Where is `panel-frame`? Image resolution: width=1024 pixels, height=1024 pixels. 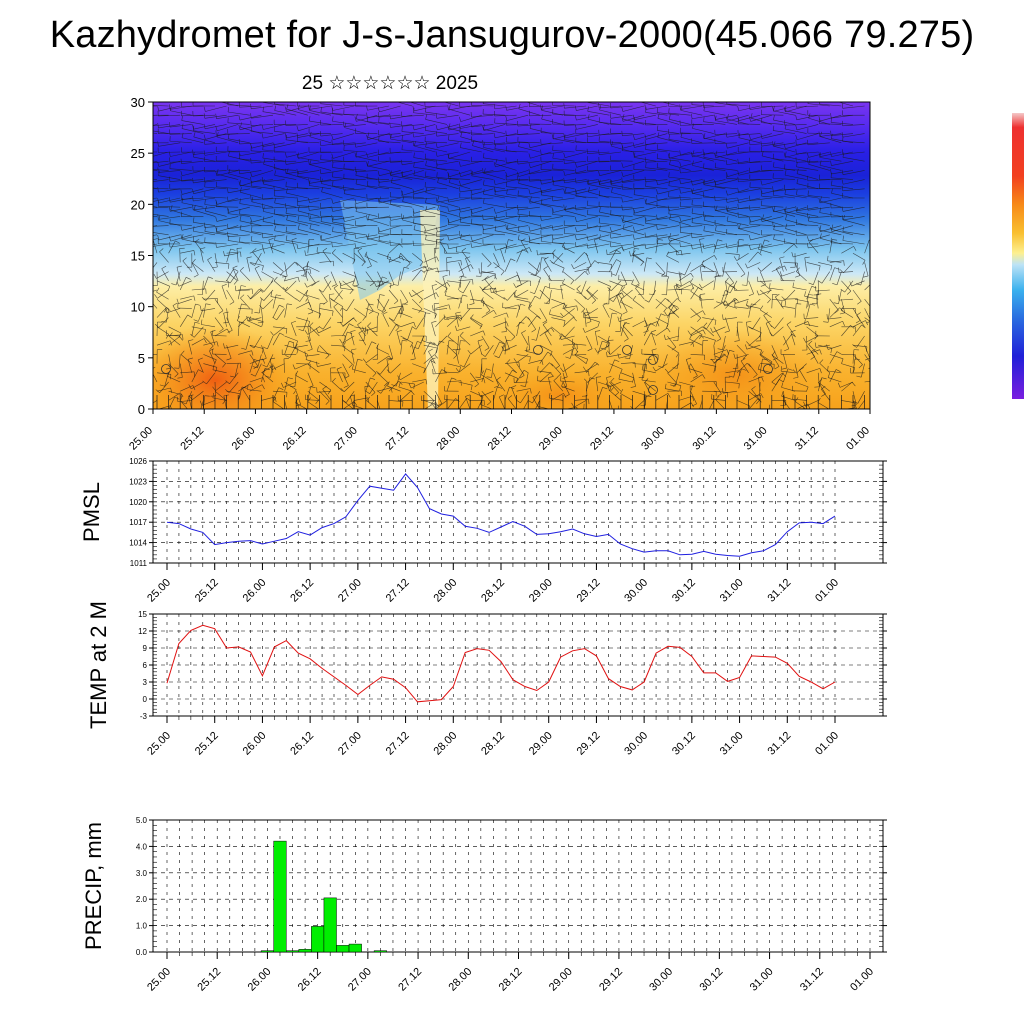 panel-frame is located at coordinates (518, 886).